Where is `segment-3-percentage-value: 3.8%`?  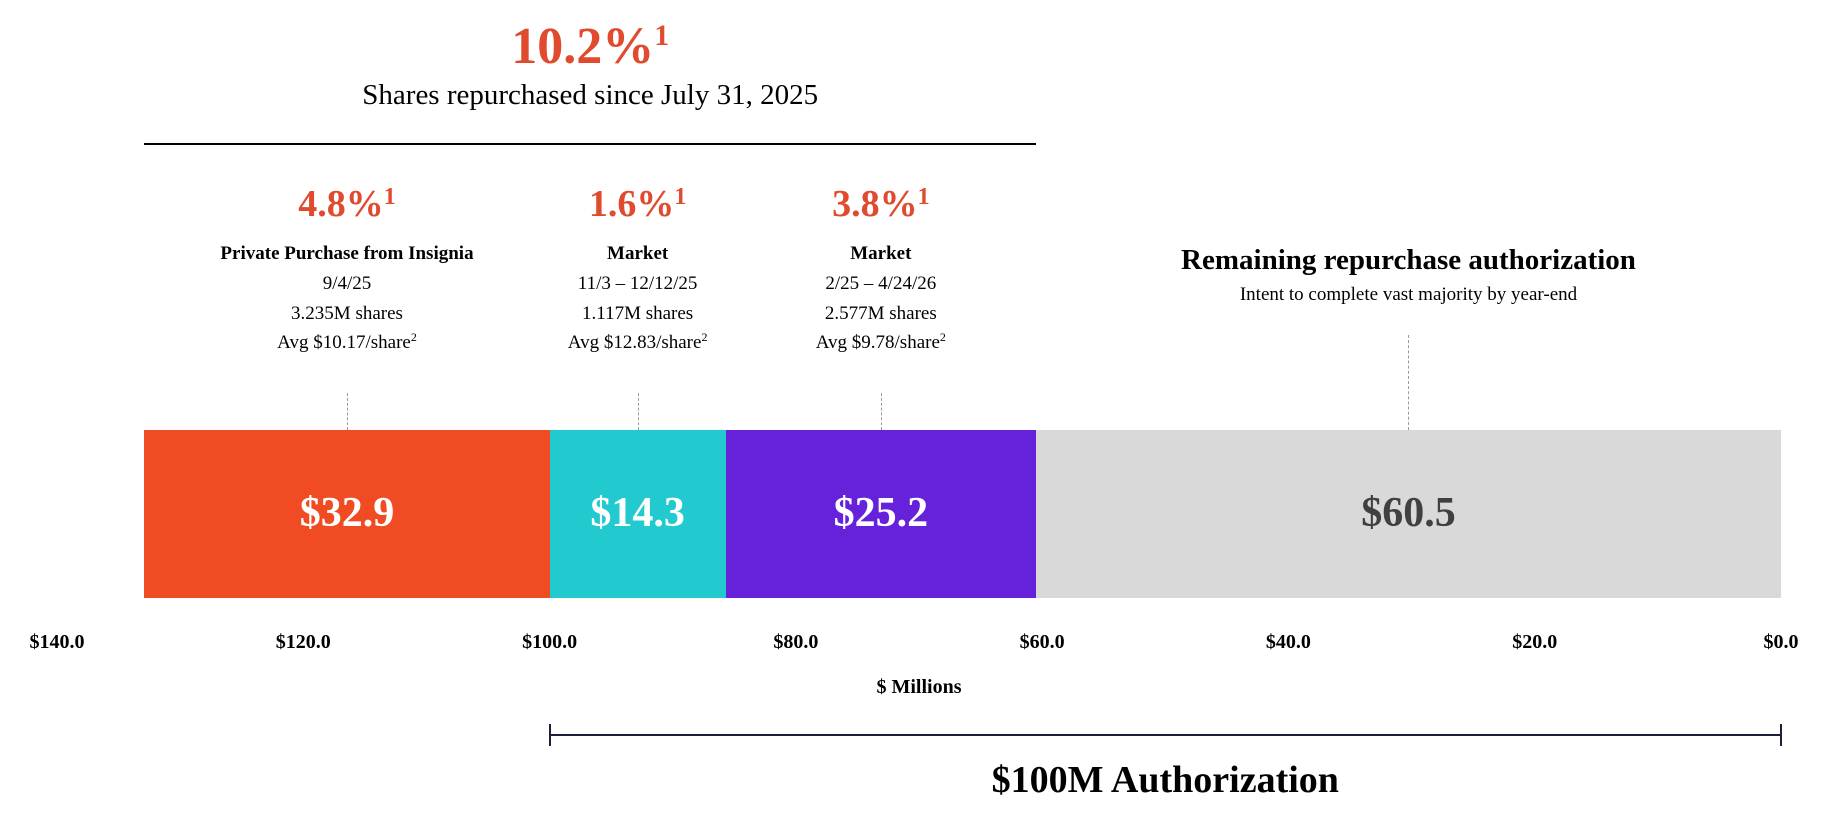 segment-3-percentage-value: 3.8% is located at coordinates (875, 204).